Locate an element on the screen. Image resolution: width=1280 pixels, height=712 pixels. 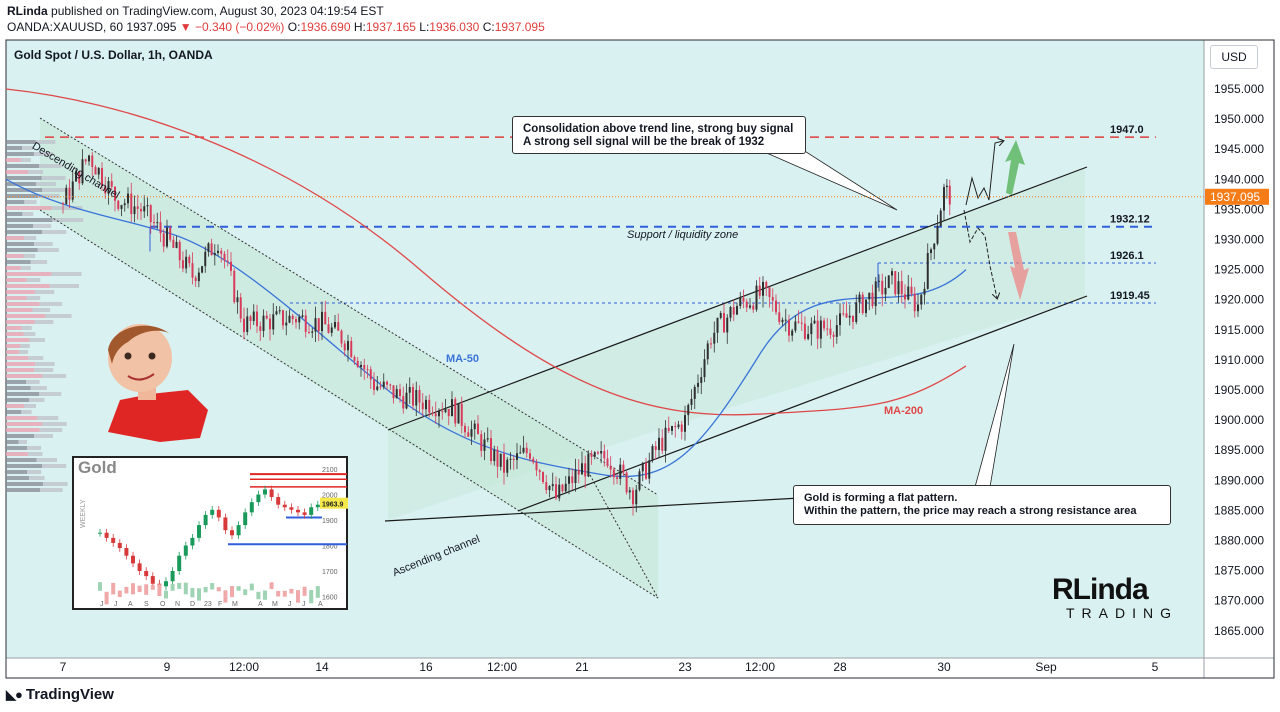
high-value: 1937.165 is located at coordinates (390, 27).